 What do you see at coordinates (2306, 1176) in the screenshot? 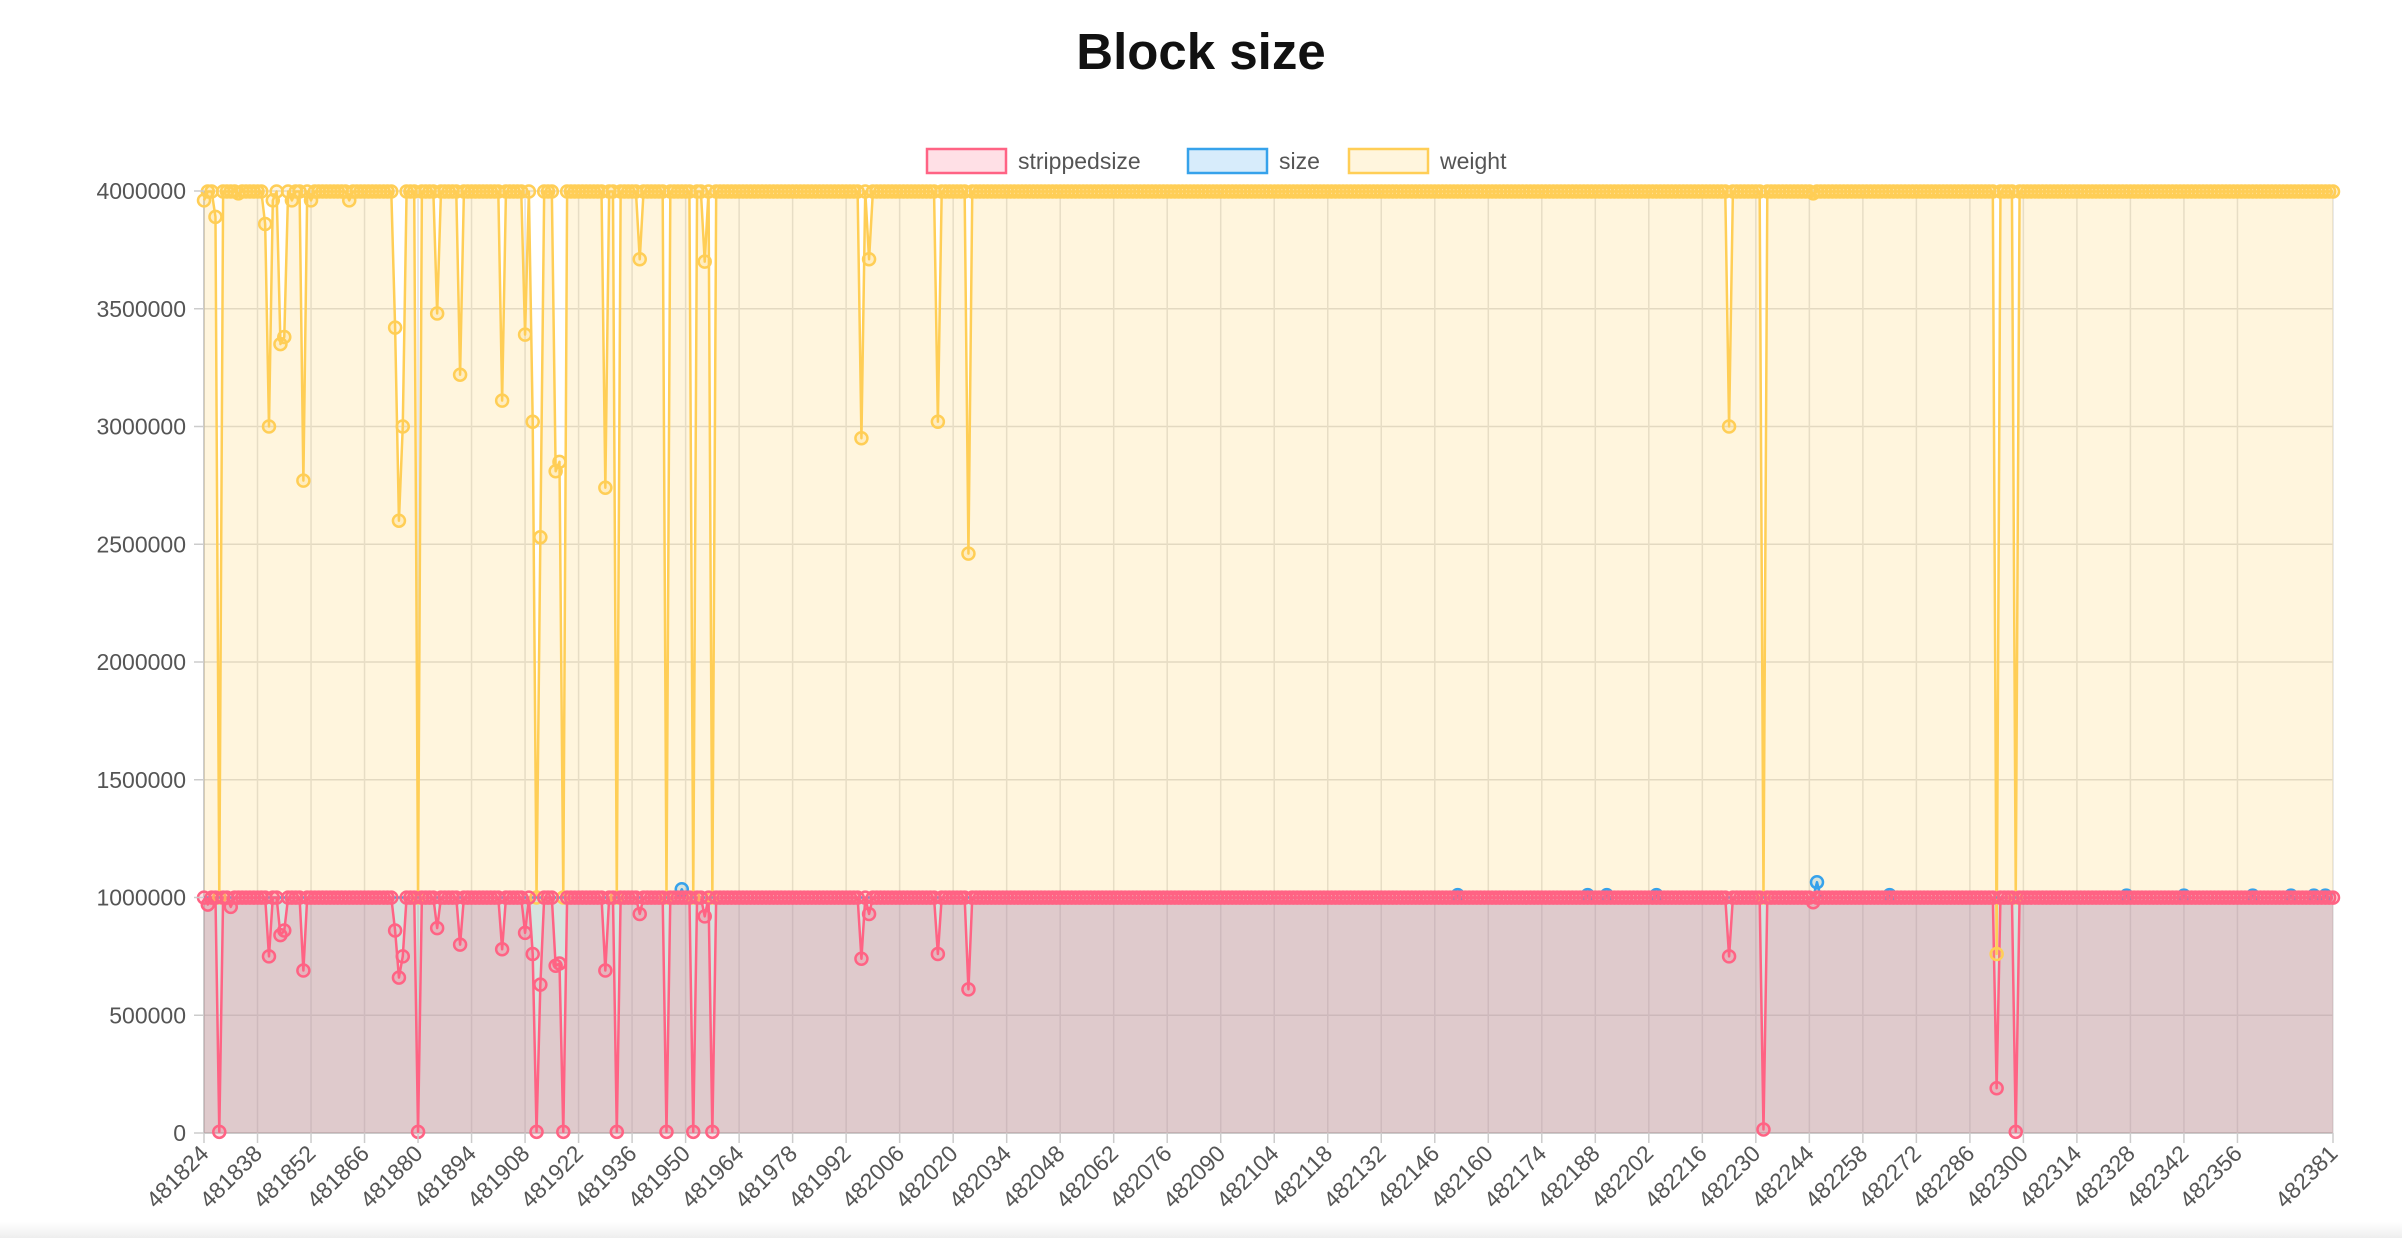
I see `x-tick-label: 482381` at bounding box center [2306, 1176].